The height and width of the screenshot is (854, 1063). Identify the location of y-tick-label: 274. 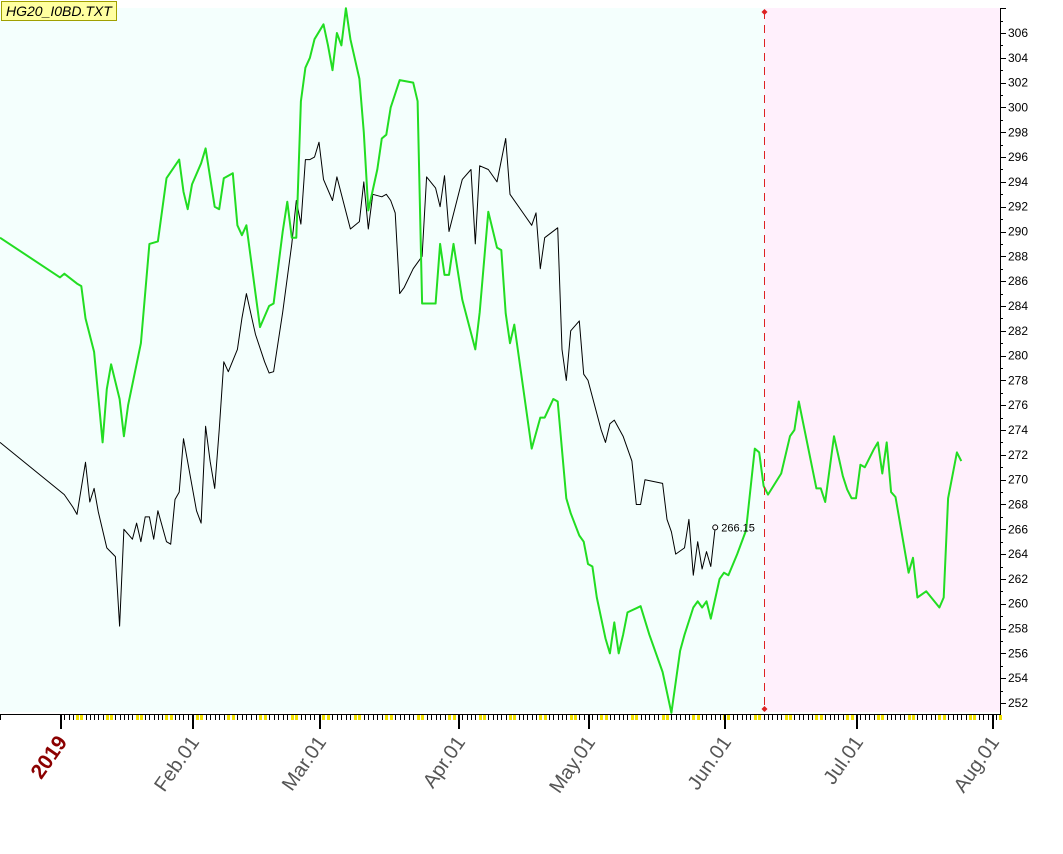
(1018, 430).